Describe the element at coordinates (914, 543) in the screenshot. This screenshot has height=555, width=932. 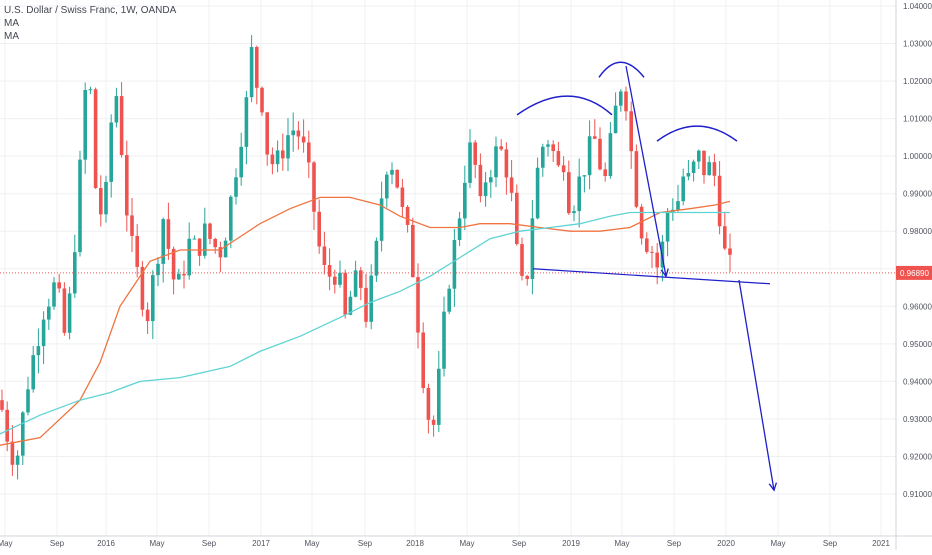
I see `axis-corner` at that location.